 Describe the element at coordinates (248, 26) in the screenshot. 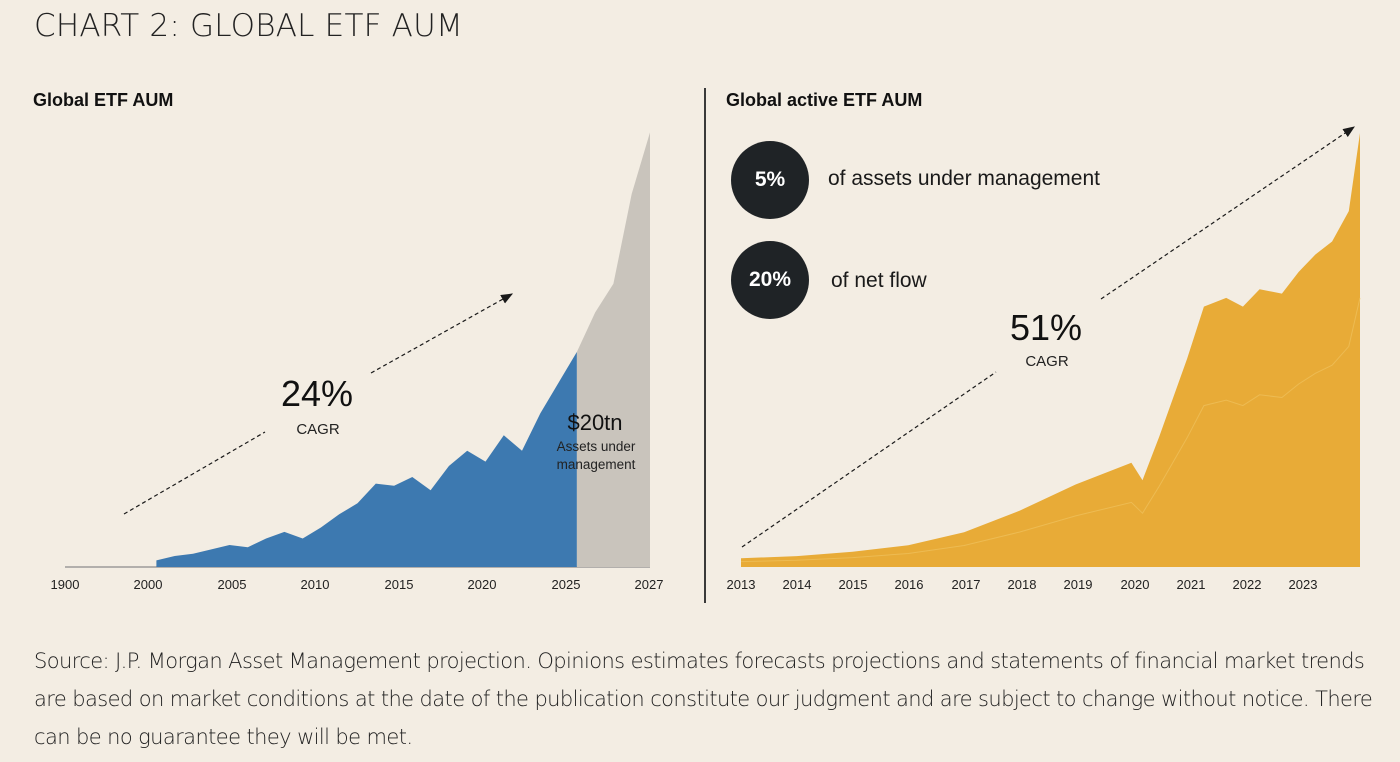

I see `page-title: CHART 2: GLOBAL ETF AUM` at that location.